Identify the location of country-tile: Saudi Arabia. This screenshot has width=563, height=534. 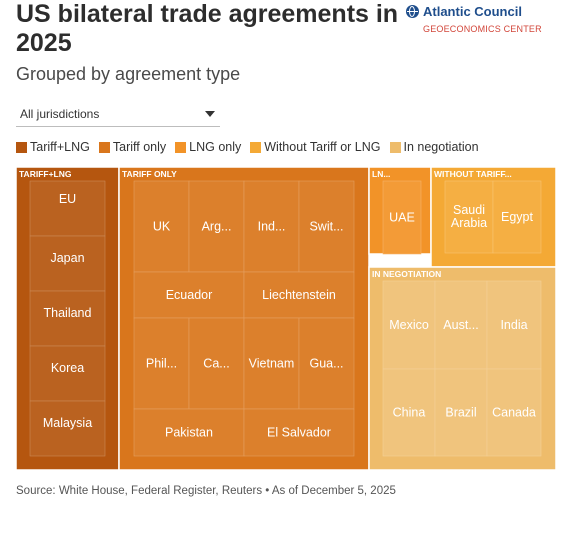
(469, 217).